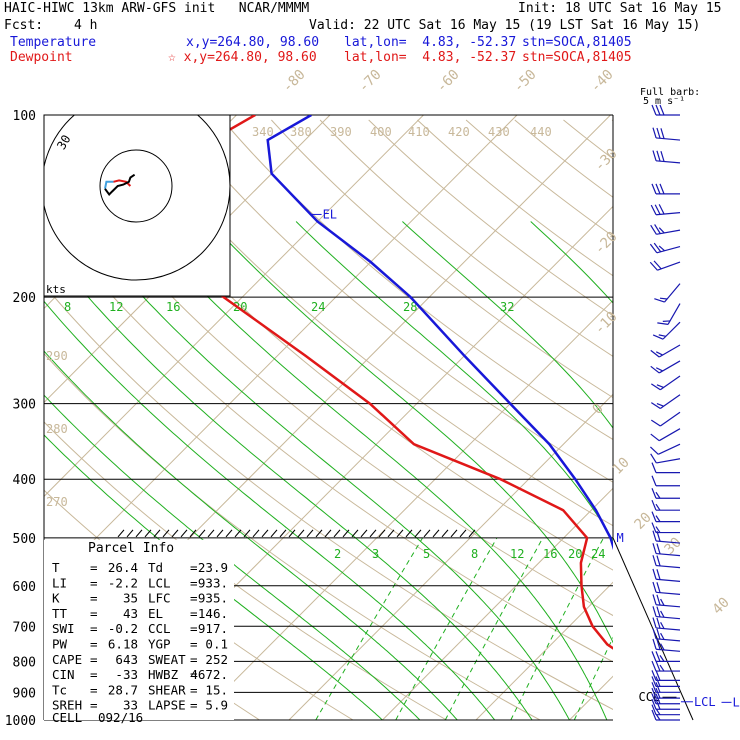 The width and height of the screenshot is (740, 740). Describe the element at coordinates (59, 689) in the screenshot. I see `parcel-label: Tc` at that location.